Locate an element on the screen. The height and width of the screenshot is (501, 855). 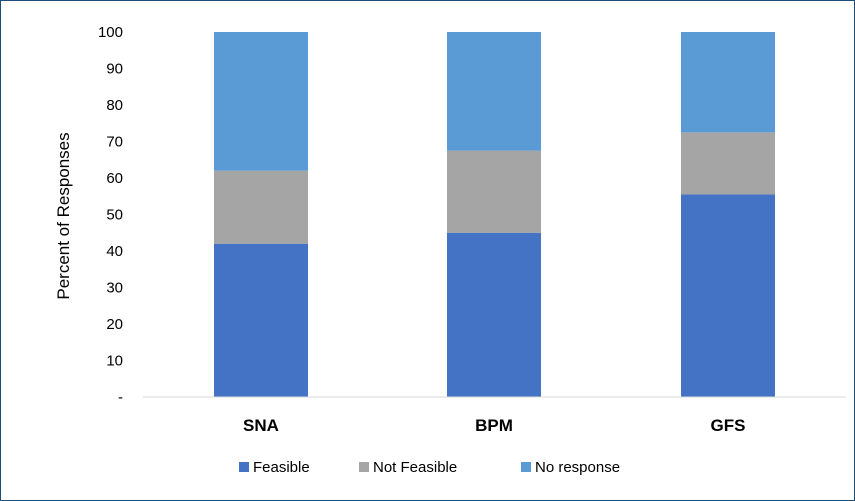
y-tick-label: 60 is located at coordinates (114, 178).